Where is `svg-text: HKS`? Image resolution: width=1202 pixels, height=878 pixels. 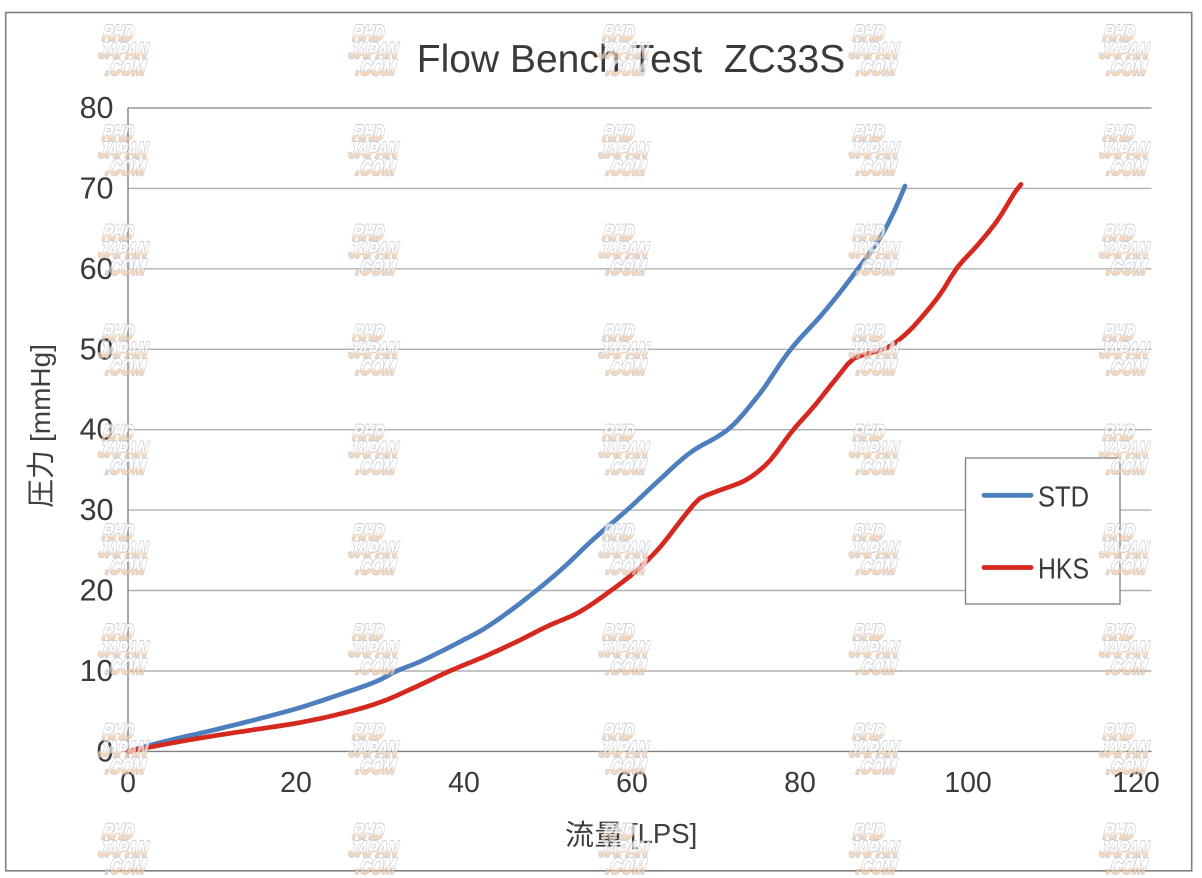 svg-text: HKS is located at coordinates (1063, 570).